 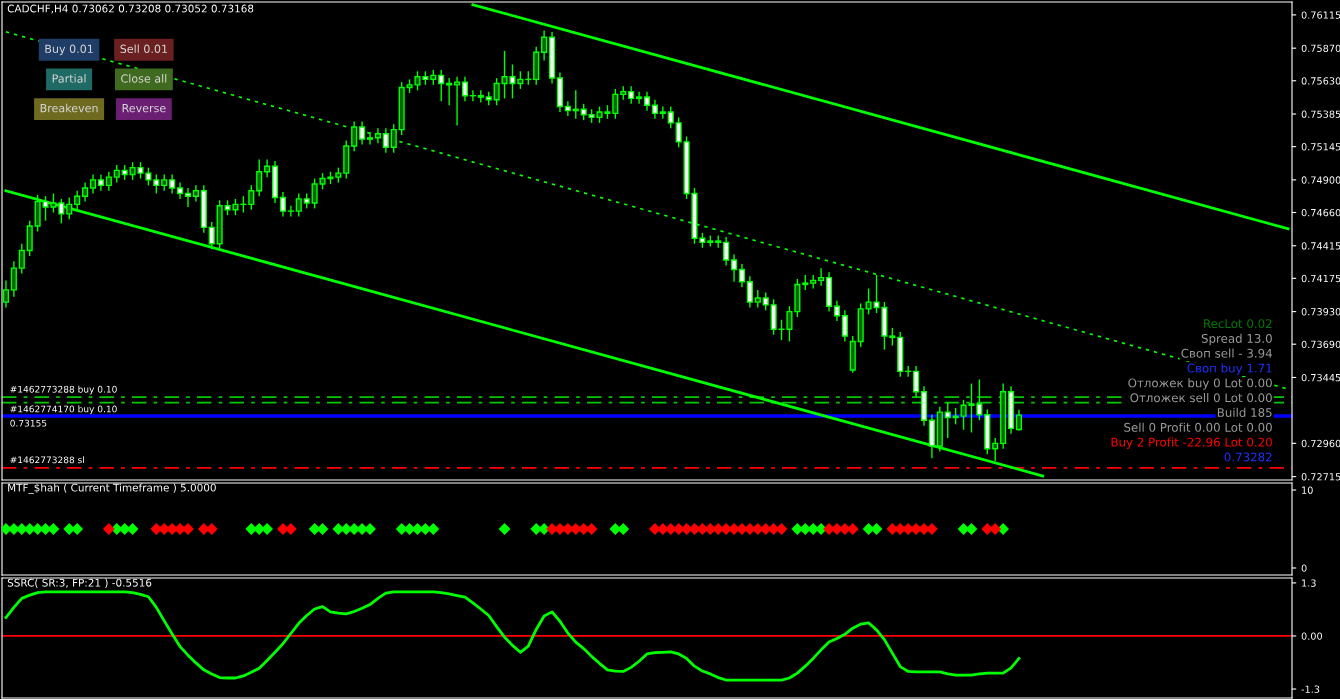 I want to click on chart-title: CADCHF,H4 0.73062 0.73208 0.73052 0.73168, so click(x=130, y=9).